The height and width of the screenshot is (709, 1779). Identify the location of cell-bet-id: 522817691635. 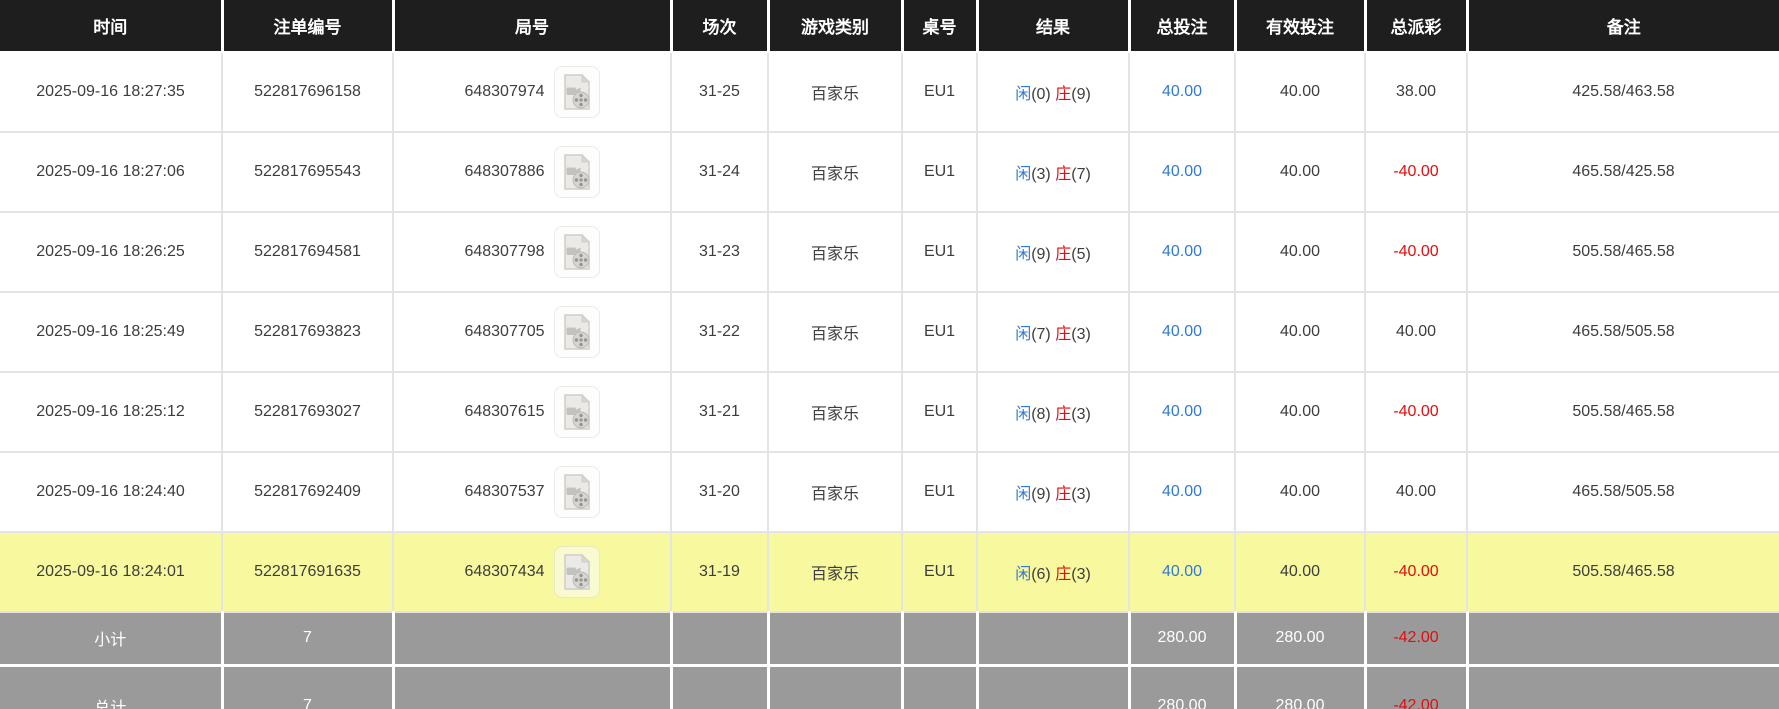
(308, 572).